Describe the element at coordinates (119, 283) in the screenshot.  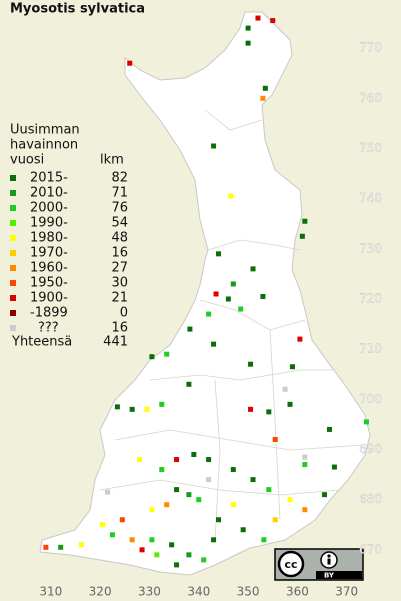
I see `legend-count: 30` at that location.